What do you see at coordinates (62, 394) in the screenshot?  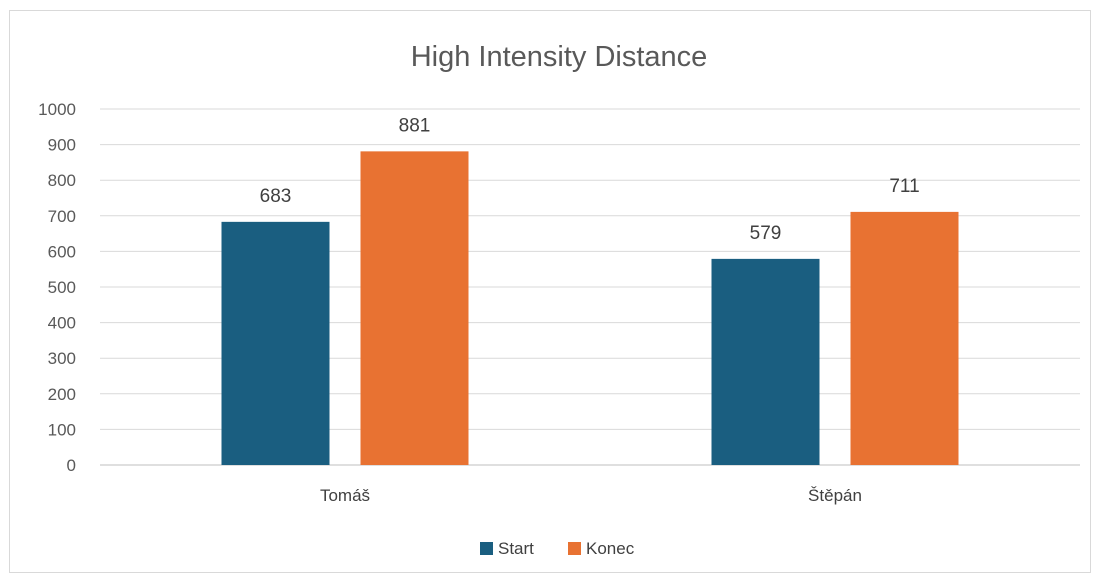 I see `y-tick-label: 200` at bounding box center [62, 394].